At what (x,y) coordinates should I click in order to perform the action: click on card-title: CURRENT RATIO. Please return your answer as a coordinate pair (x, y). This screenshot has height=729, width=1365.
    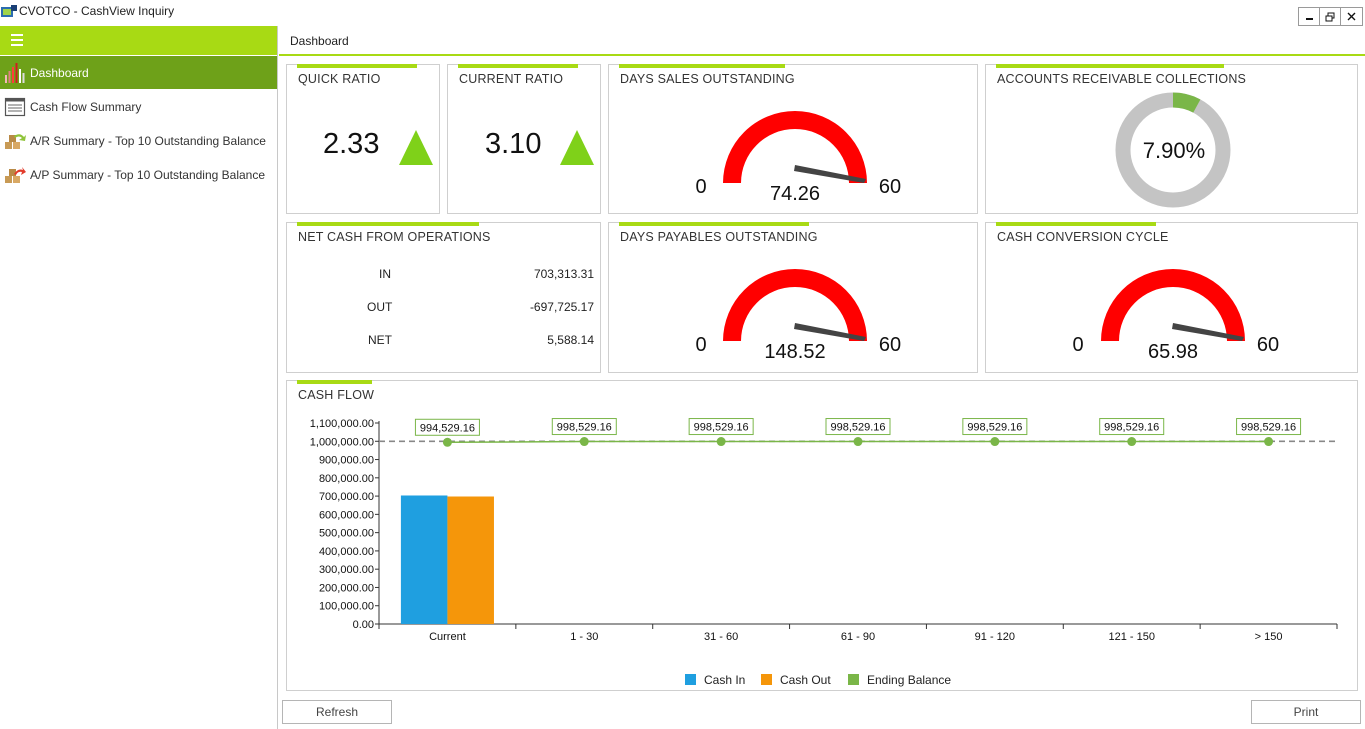
    Looking at the image, I should click on (511, 79).